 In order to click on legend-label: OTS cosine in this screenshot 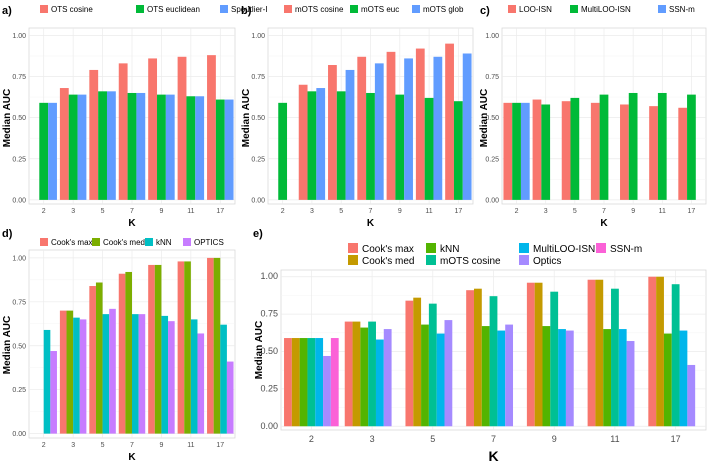, I will do `click(72, 9)`.